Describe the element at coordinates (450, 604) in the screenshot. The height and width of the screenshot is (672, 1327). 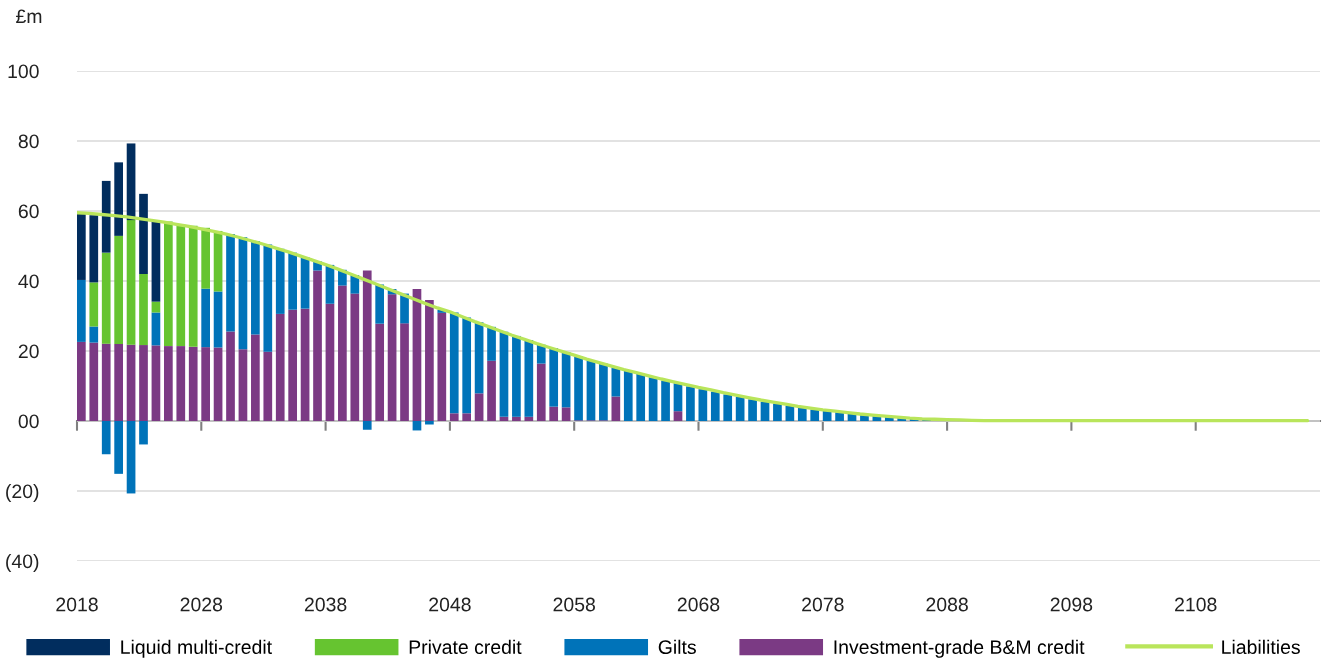
I see `x-tick-label: 2048` at that location.